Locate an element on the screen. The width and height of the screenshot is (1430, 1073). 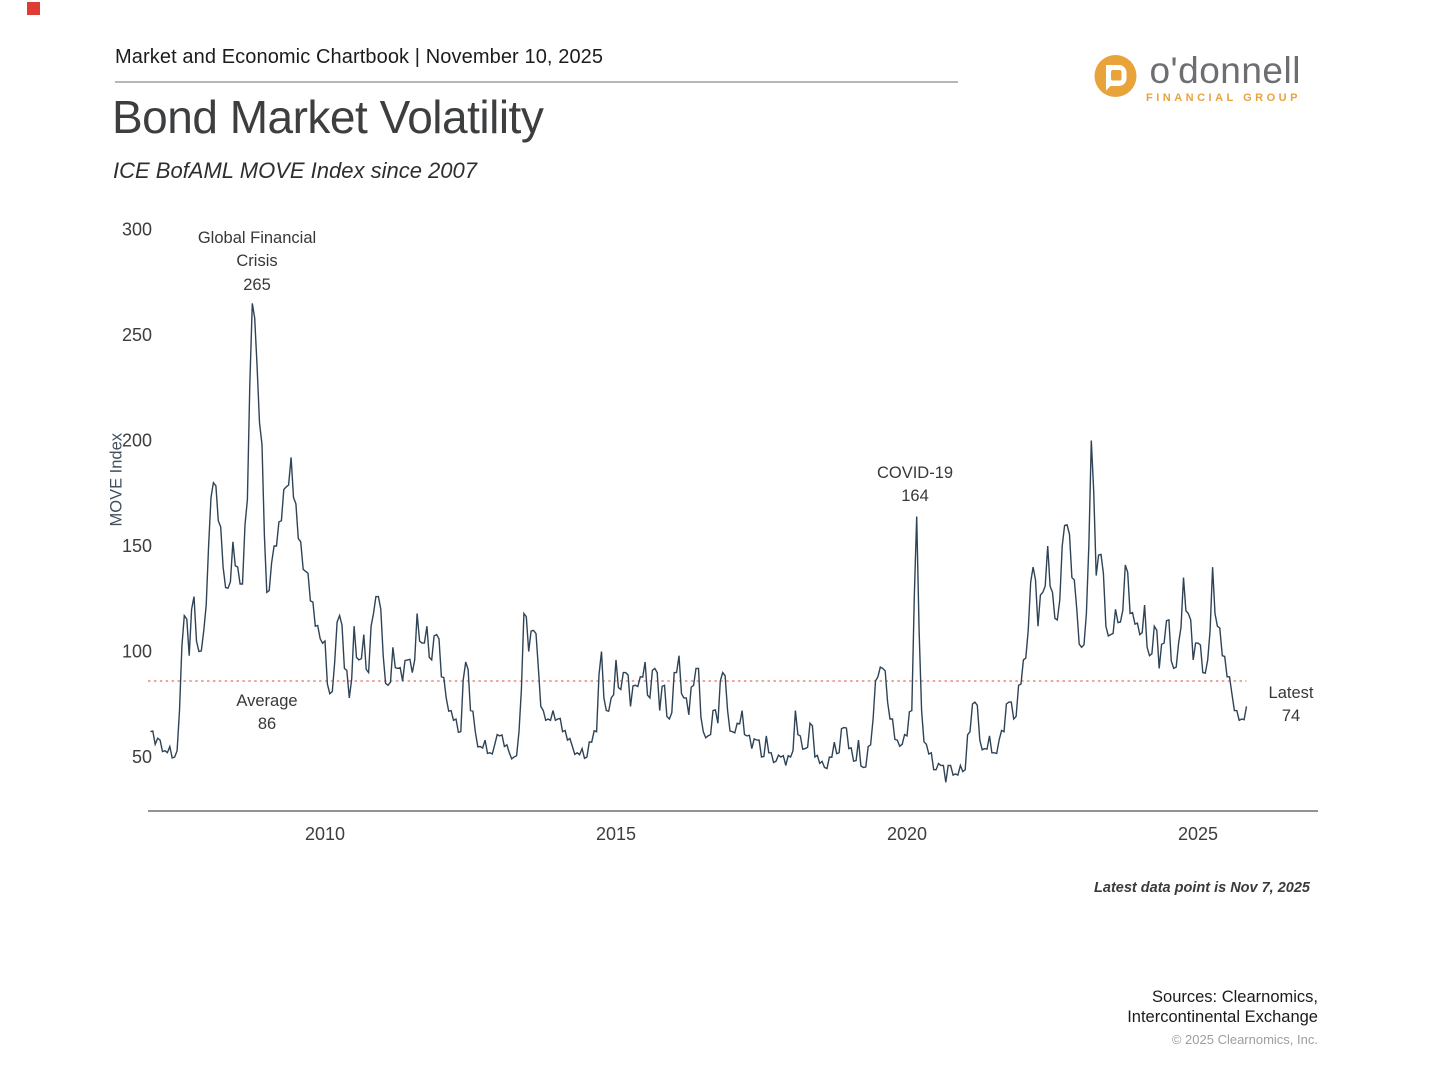
annotation-latest: Latest 74 is located at coordinates (1291, 705).